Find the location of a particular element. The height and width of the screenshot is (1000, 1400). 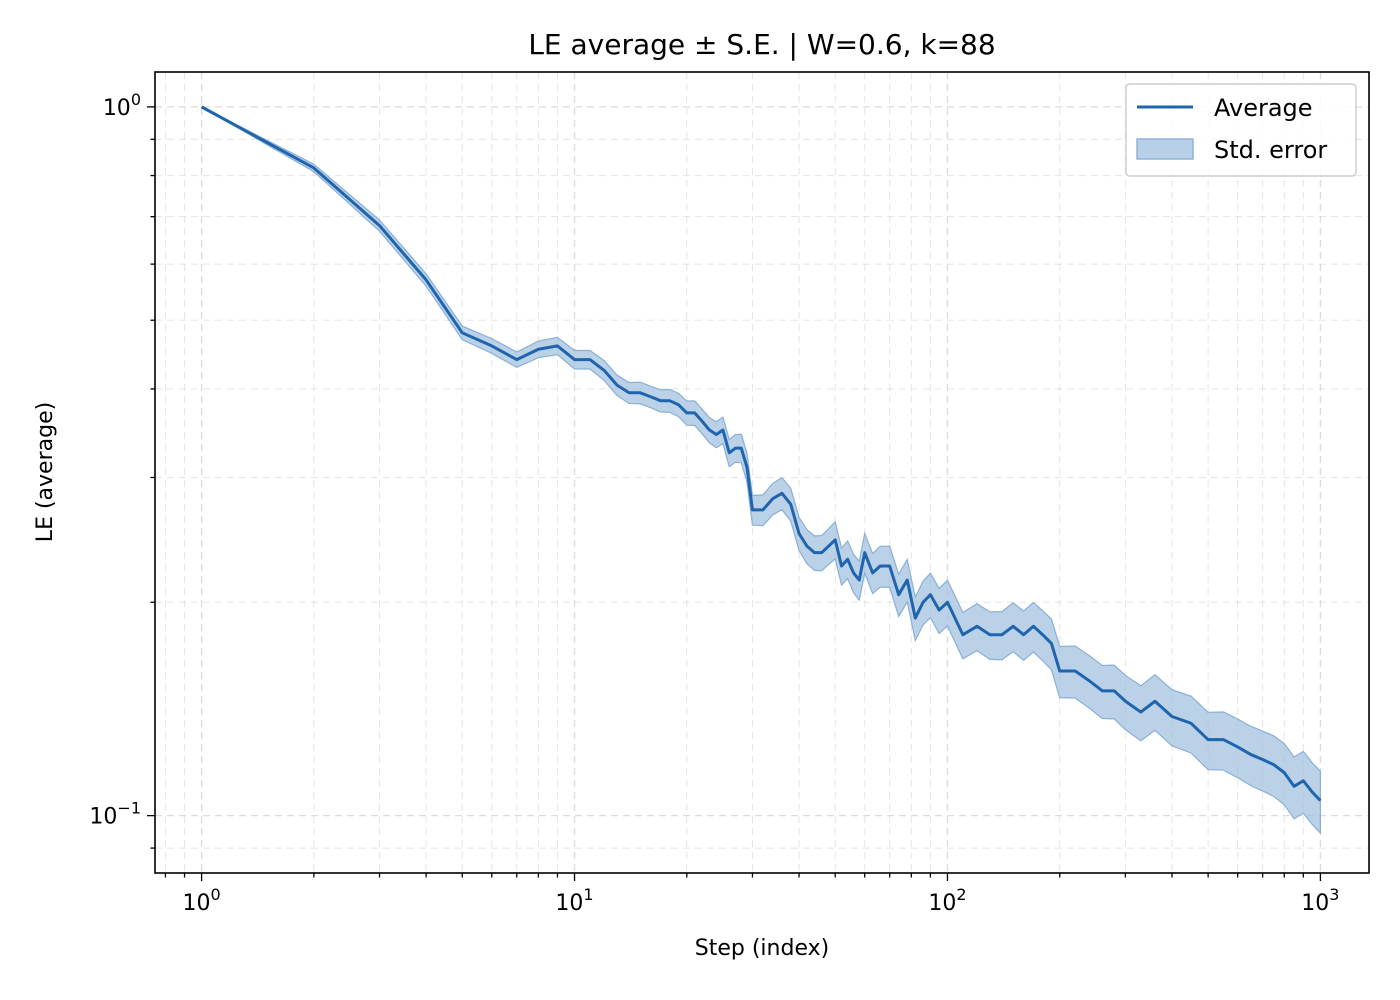

legend-std-error-label: Std. error is located at coordinates (1270, 150).